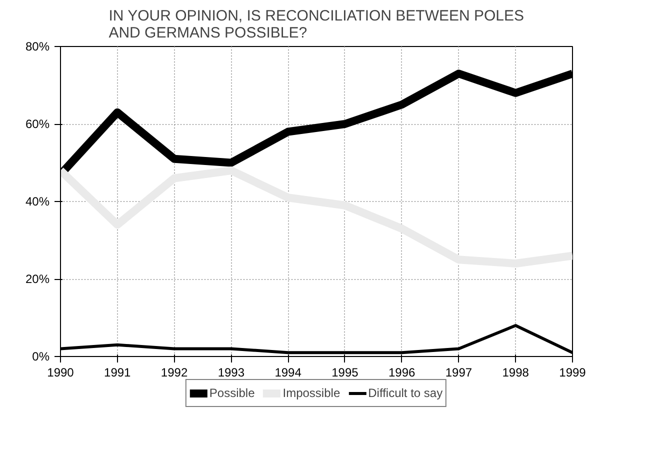 Image resolution: width=667 pixels, height=470 pixels. I want to click on x-tick-label: 1991, so click(118, 373).